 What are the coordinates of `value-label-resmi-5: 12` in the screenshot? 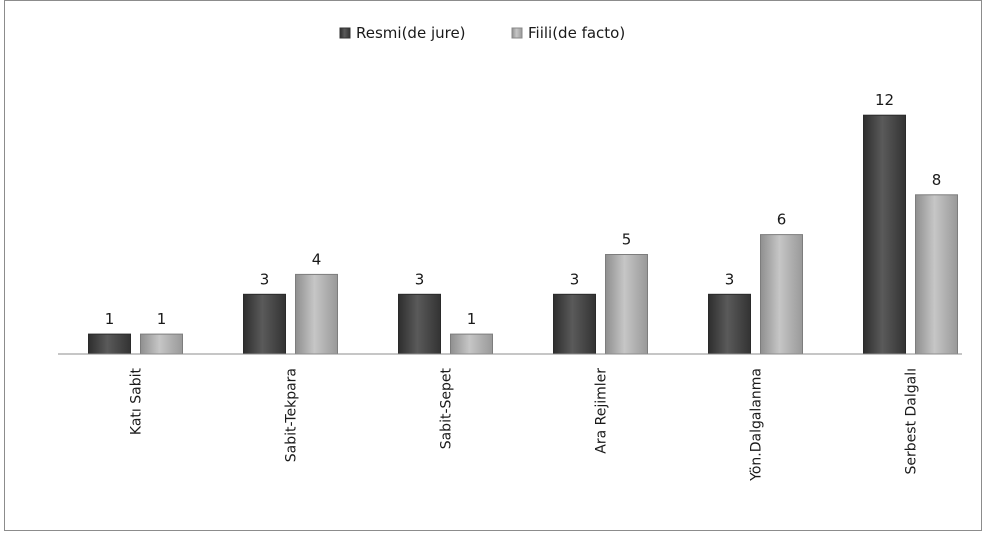 It's located at (884, 100).